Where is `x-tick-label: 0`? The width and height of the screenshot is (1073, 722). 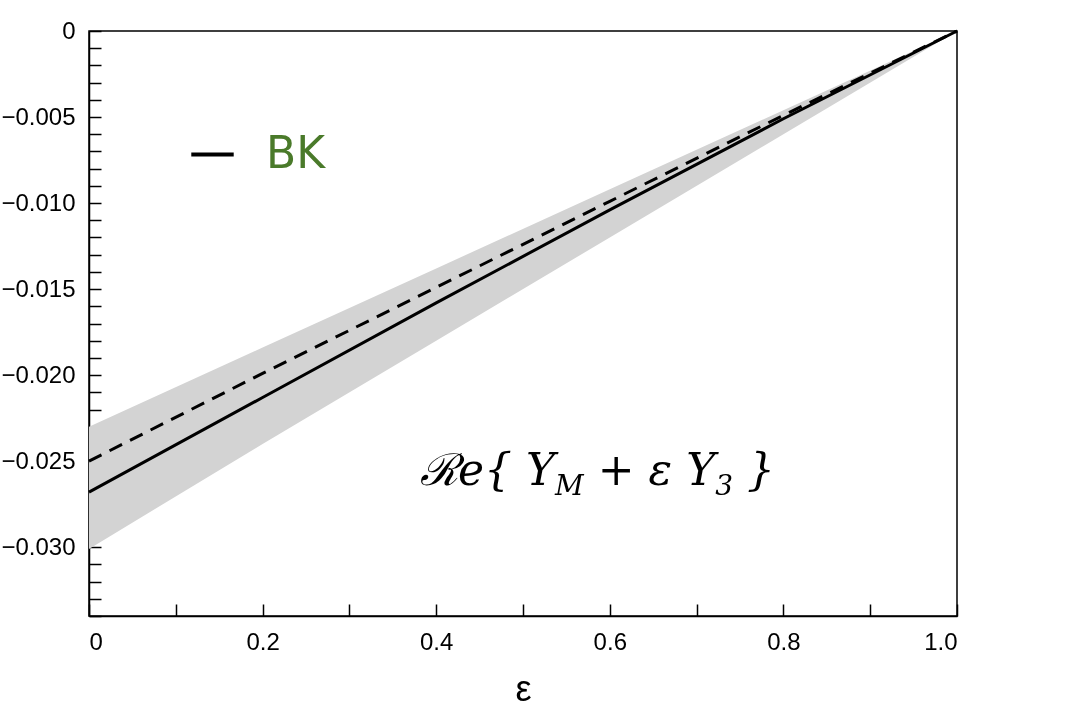 x-tick-label: 0 is located at coordinates (96, 641).